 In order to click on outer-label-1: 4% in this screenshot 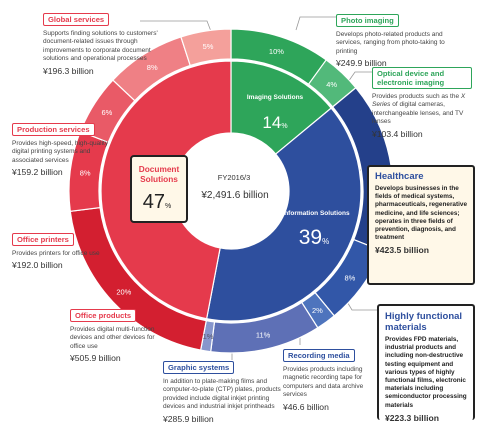, I will do `click(331, 84)`.